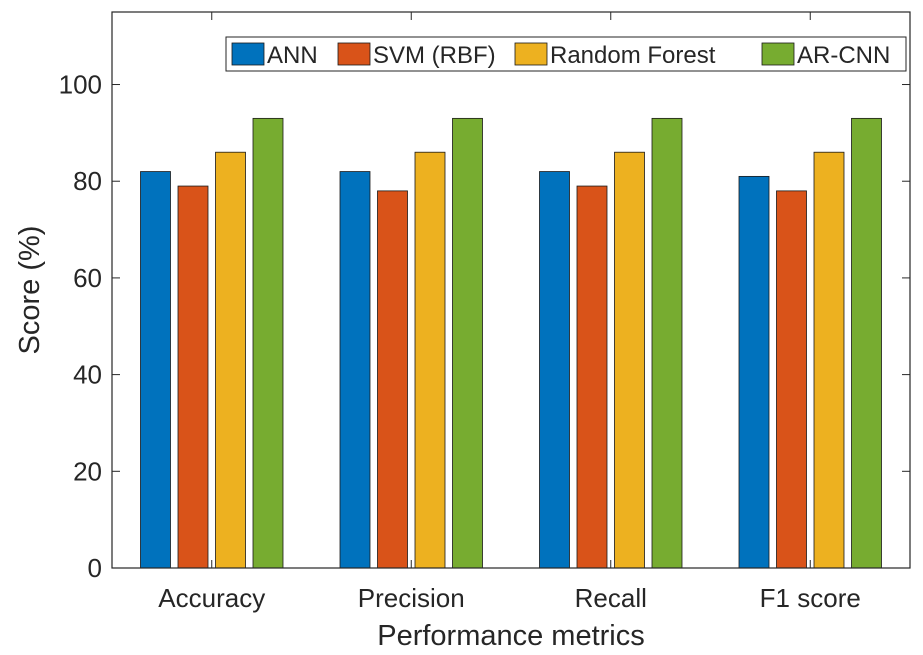  Describe the element at coordinates (810, 598) in the screenshot. I see `x-tick-label: F1 score` at that location.